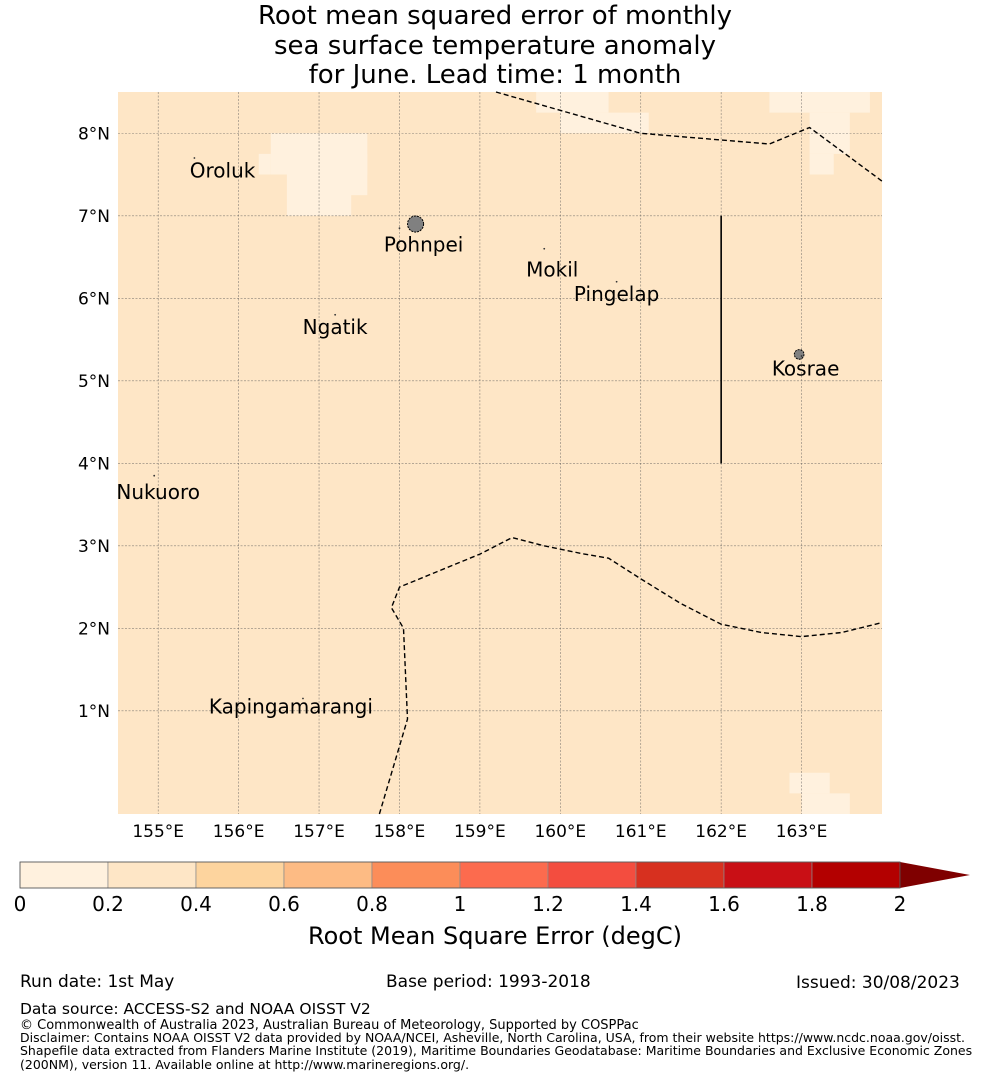 The image size is (990, 1080). I want to click on lat-tick-label: 5°N, so click(94, 382).